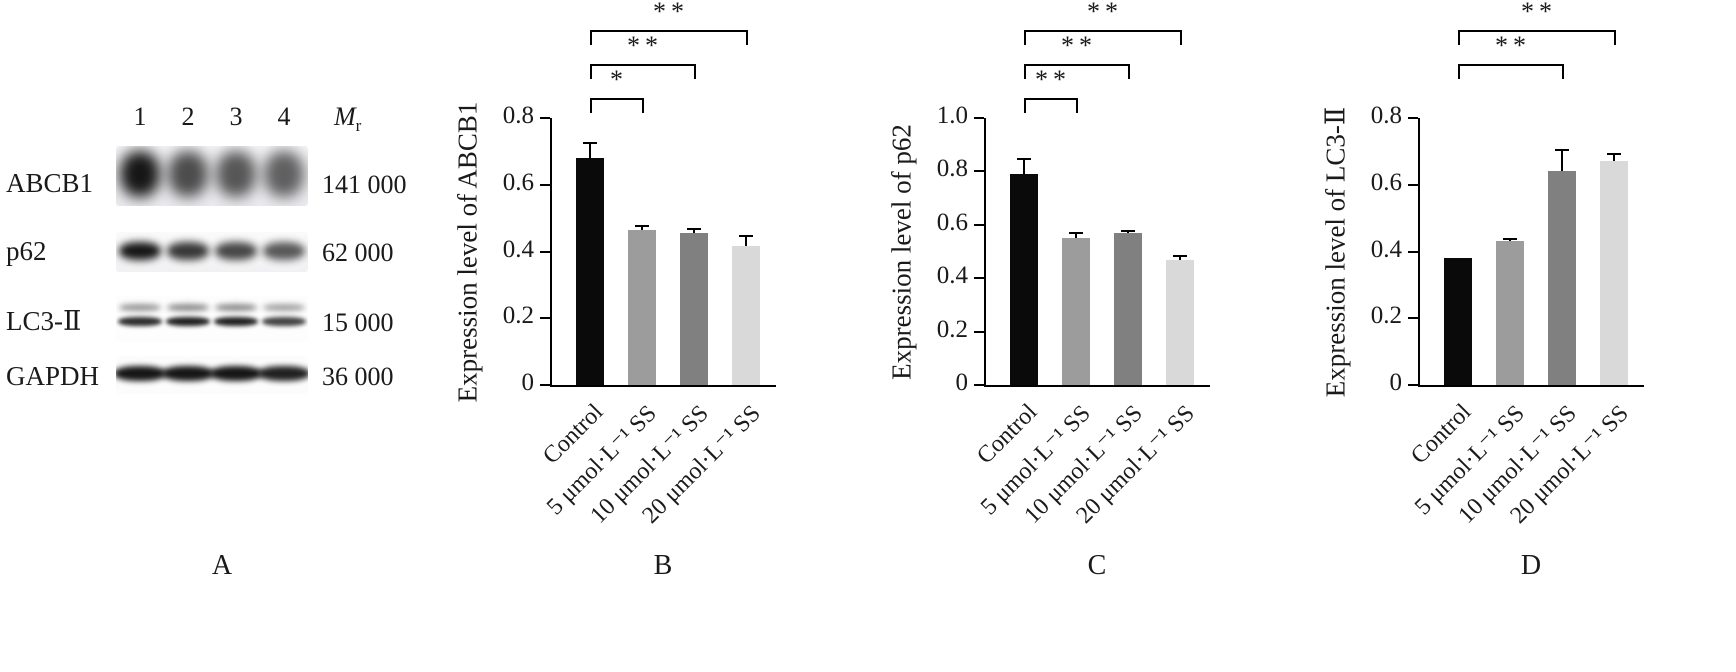 The image size is (1736, 672). What do you see at coordinates (26, 251) in the screenshot?
I see `protein-label: p62` at bounding box center [26, 251].